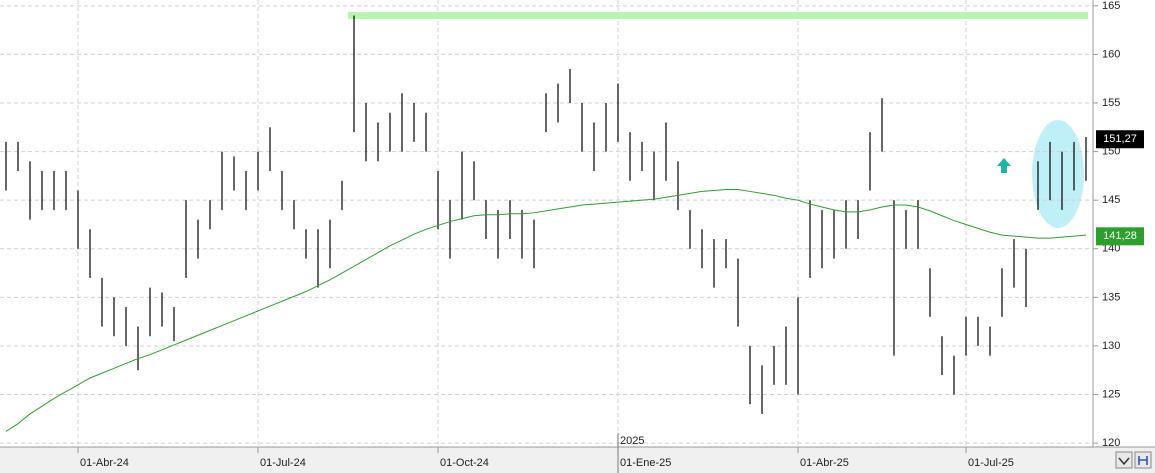  I want to click on y-tick-label: 140, so click(1111, 249).